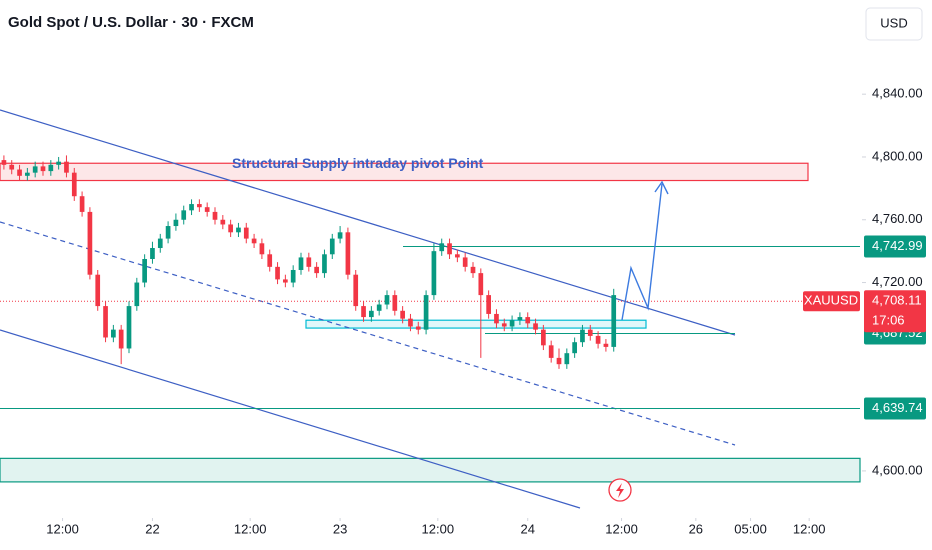 The height and width of the screenshot is (550, 932). What do you see at coordinates (152, 528) in the screenshot?
I see `x-tick-label: 22` at bounding box center [152, 528].